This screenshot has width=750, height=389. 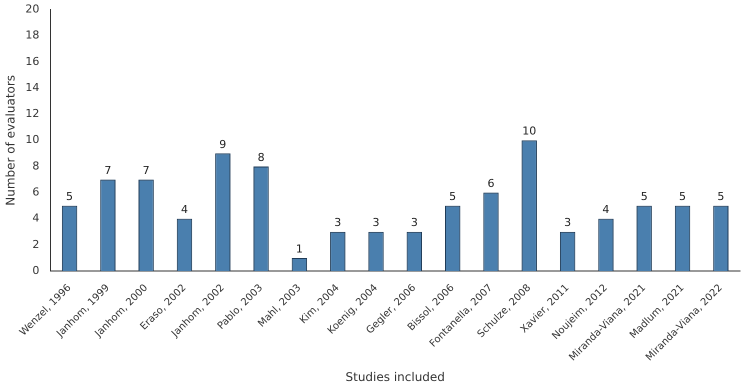 What do you see at coordinates (529, 131) in the screenshot?
I see `data-label: 10` at bounding box center [529, 131].